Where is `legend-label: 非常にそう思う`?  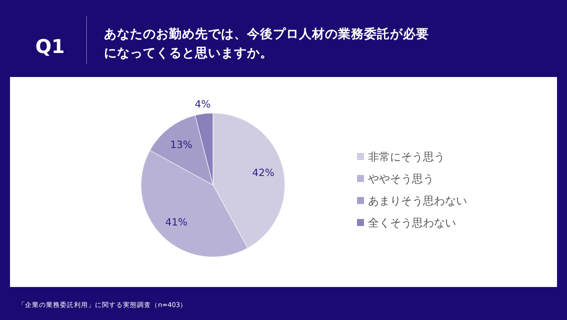
legend-label: 非常にそう思う is located at coordinates (406, 157).